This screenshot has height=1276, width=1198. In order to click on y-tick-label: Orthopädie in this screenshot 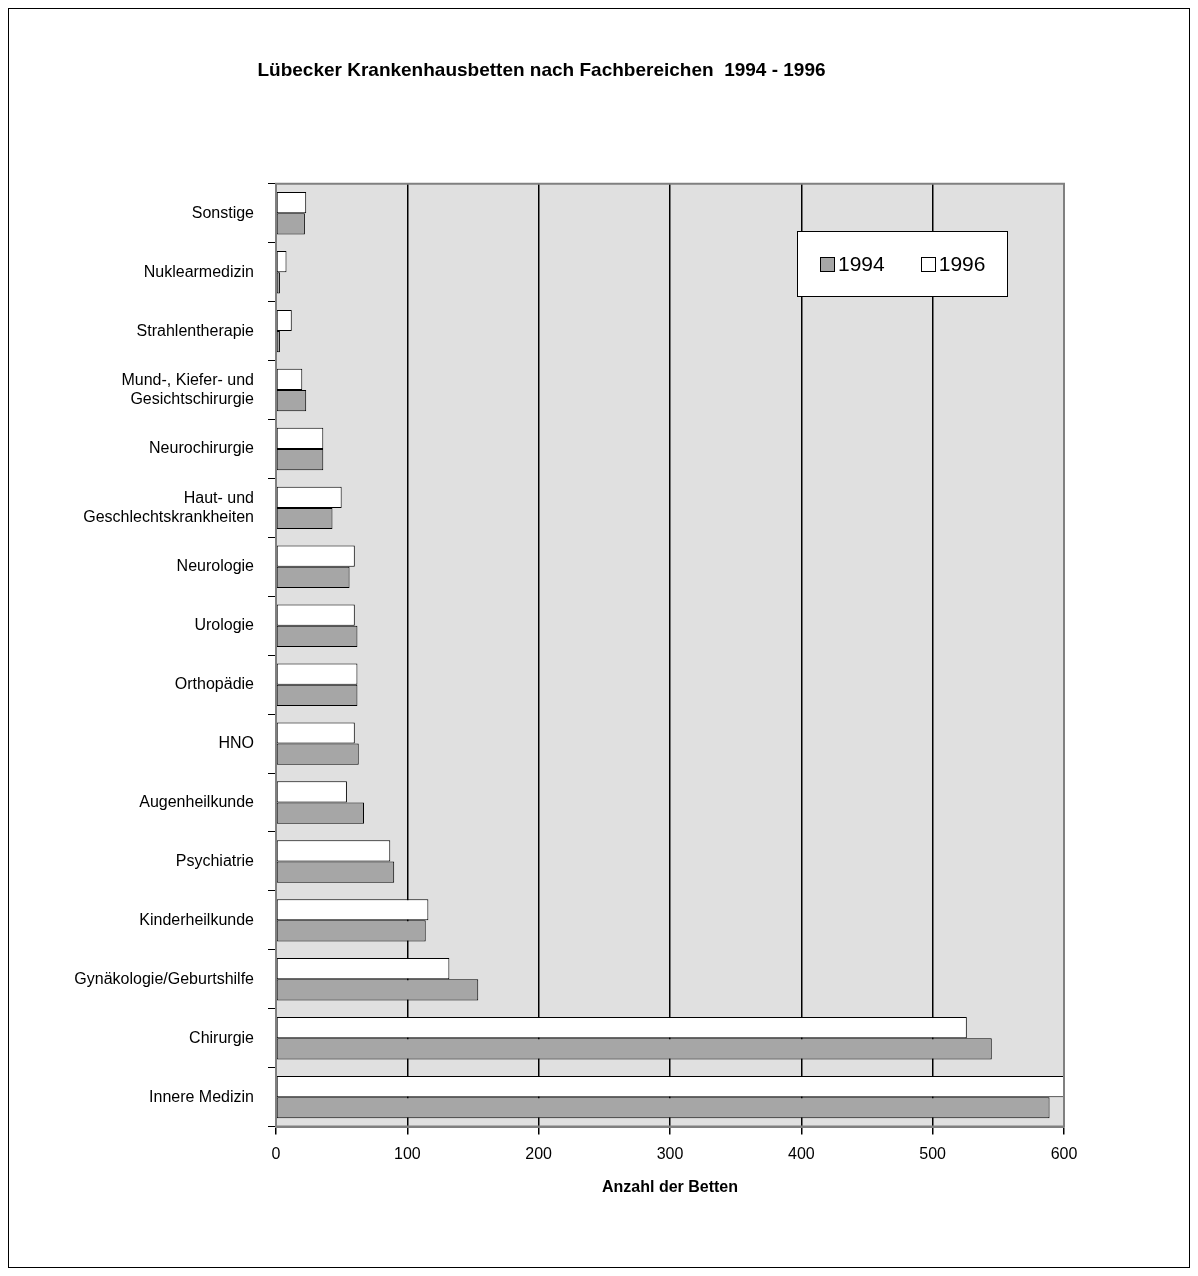, I will do `click(214, 684)`.